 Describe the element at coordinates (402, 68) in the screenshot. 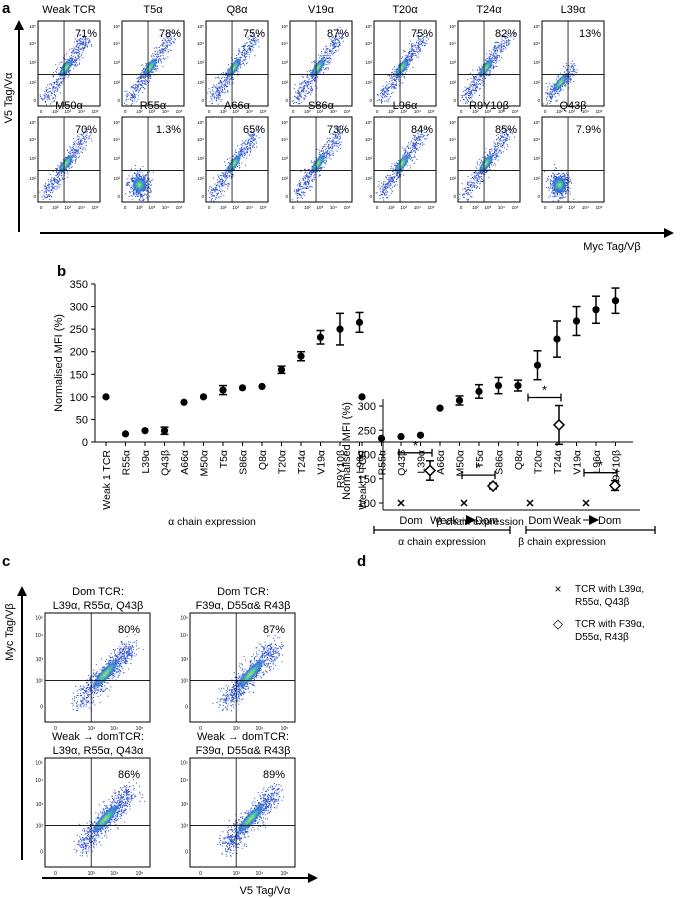

I see `density-core` at that location.